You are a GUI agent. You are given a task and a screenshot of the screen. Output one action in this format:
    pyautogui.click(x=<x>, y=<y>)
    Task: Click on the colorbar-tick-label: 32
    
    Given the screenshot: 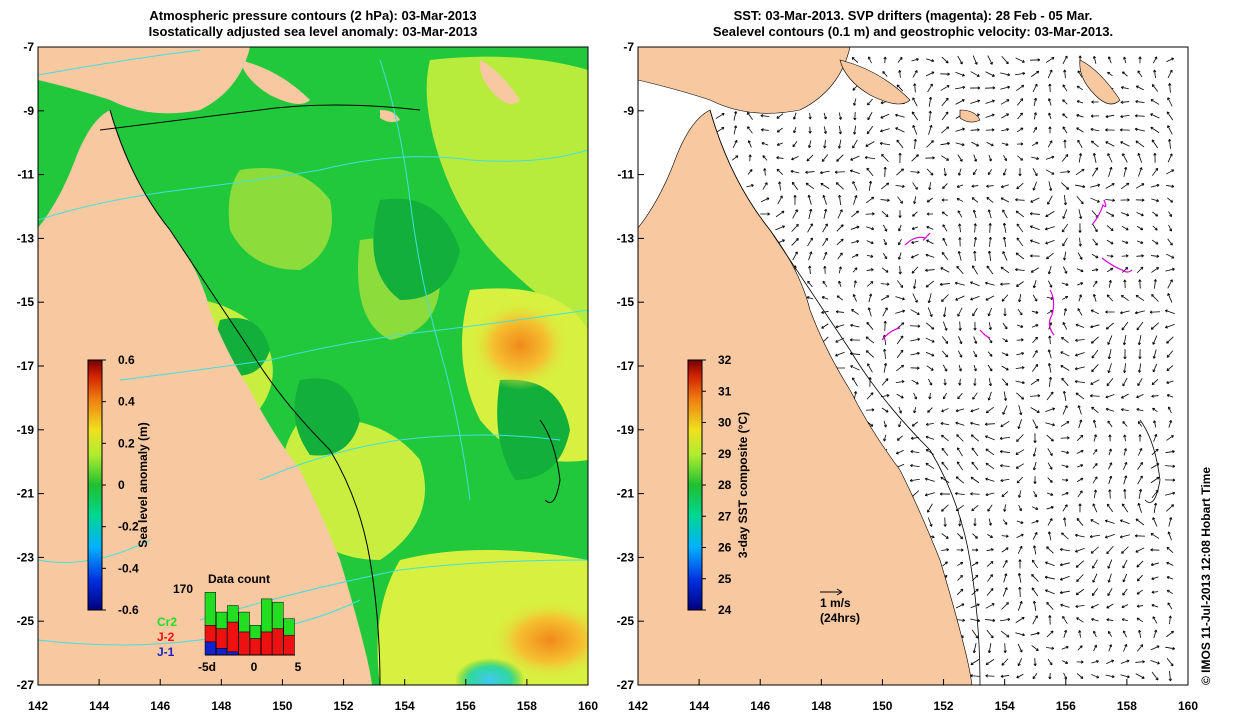 What is the action you would take?
    pyautogui.click(x=725, y=360)
    